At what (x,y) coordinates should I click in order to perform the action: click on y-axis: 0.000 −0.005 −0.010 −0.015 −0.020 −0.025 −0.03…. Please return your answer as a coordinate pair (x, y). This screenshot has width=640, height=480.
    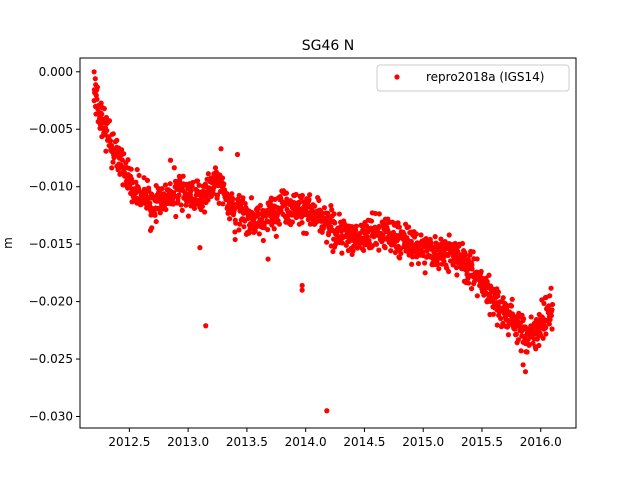
    Looking at the image, I should click on (54, 244).